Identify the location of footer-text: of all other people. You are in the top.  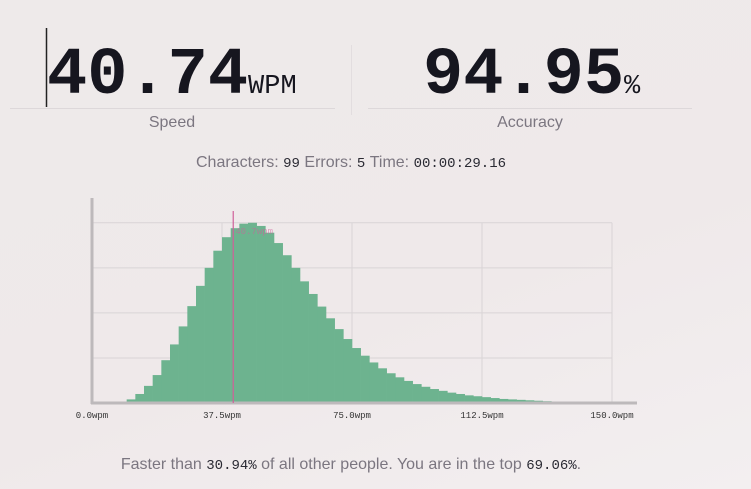
(391, 464).